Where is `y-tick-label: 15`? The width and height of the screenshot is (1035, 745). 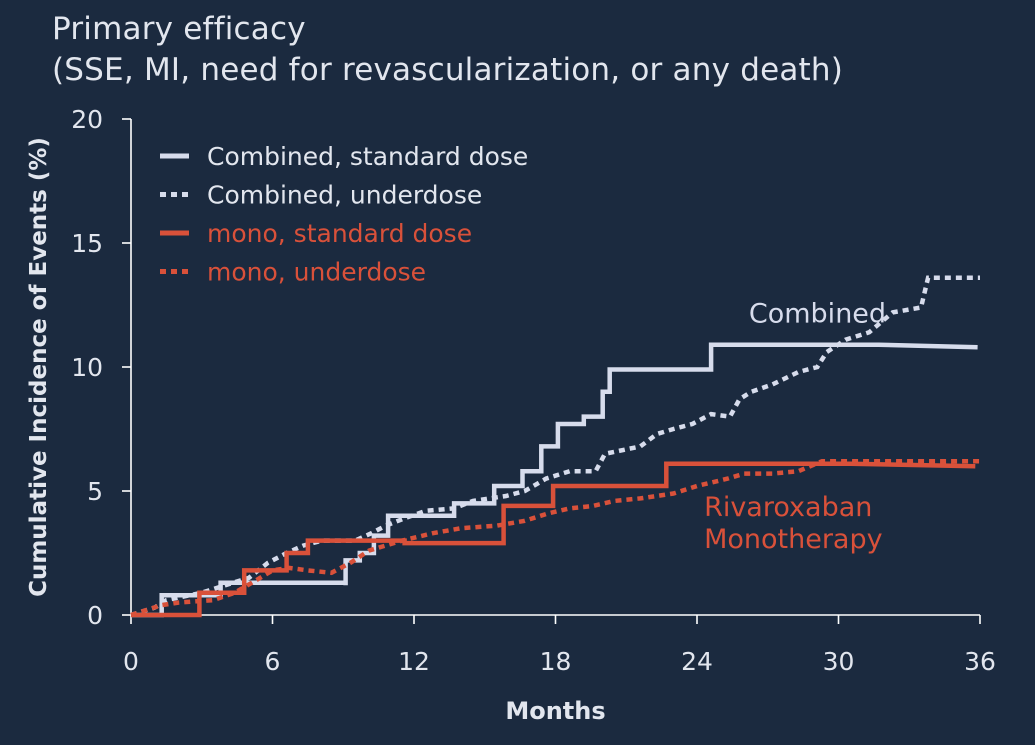
y-tick-label: 15 is located at coordinates (87, 243).